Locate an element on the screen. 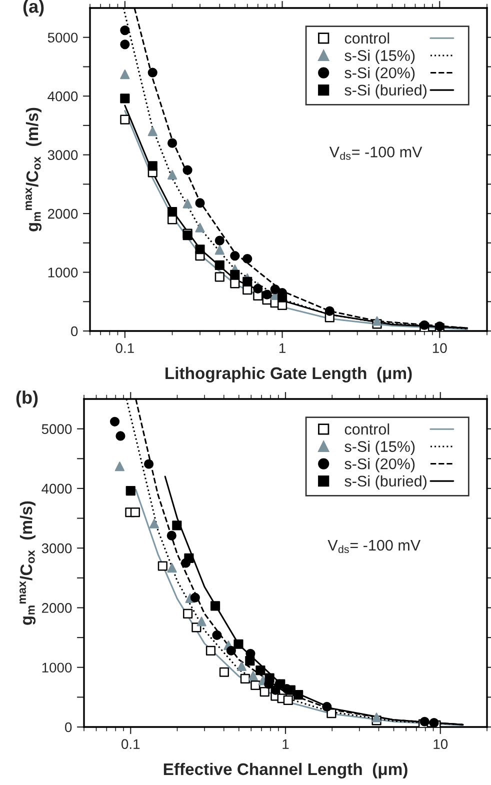  x-axis-title: Lithographic Gate Length (μm) is located at coordinates (289, 374).